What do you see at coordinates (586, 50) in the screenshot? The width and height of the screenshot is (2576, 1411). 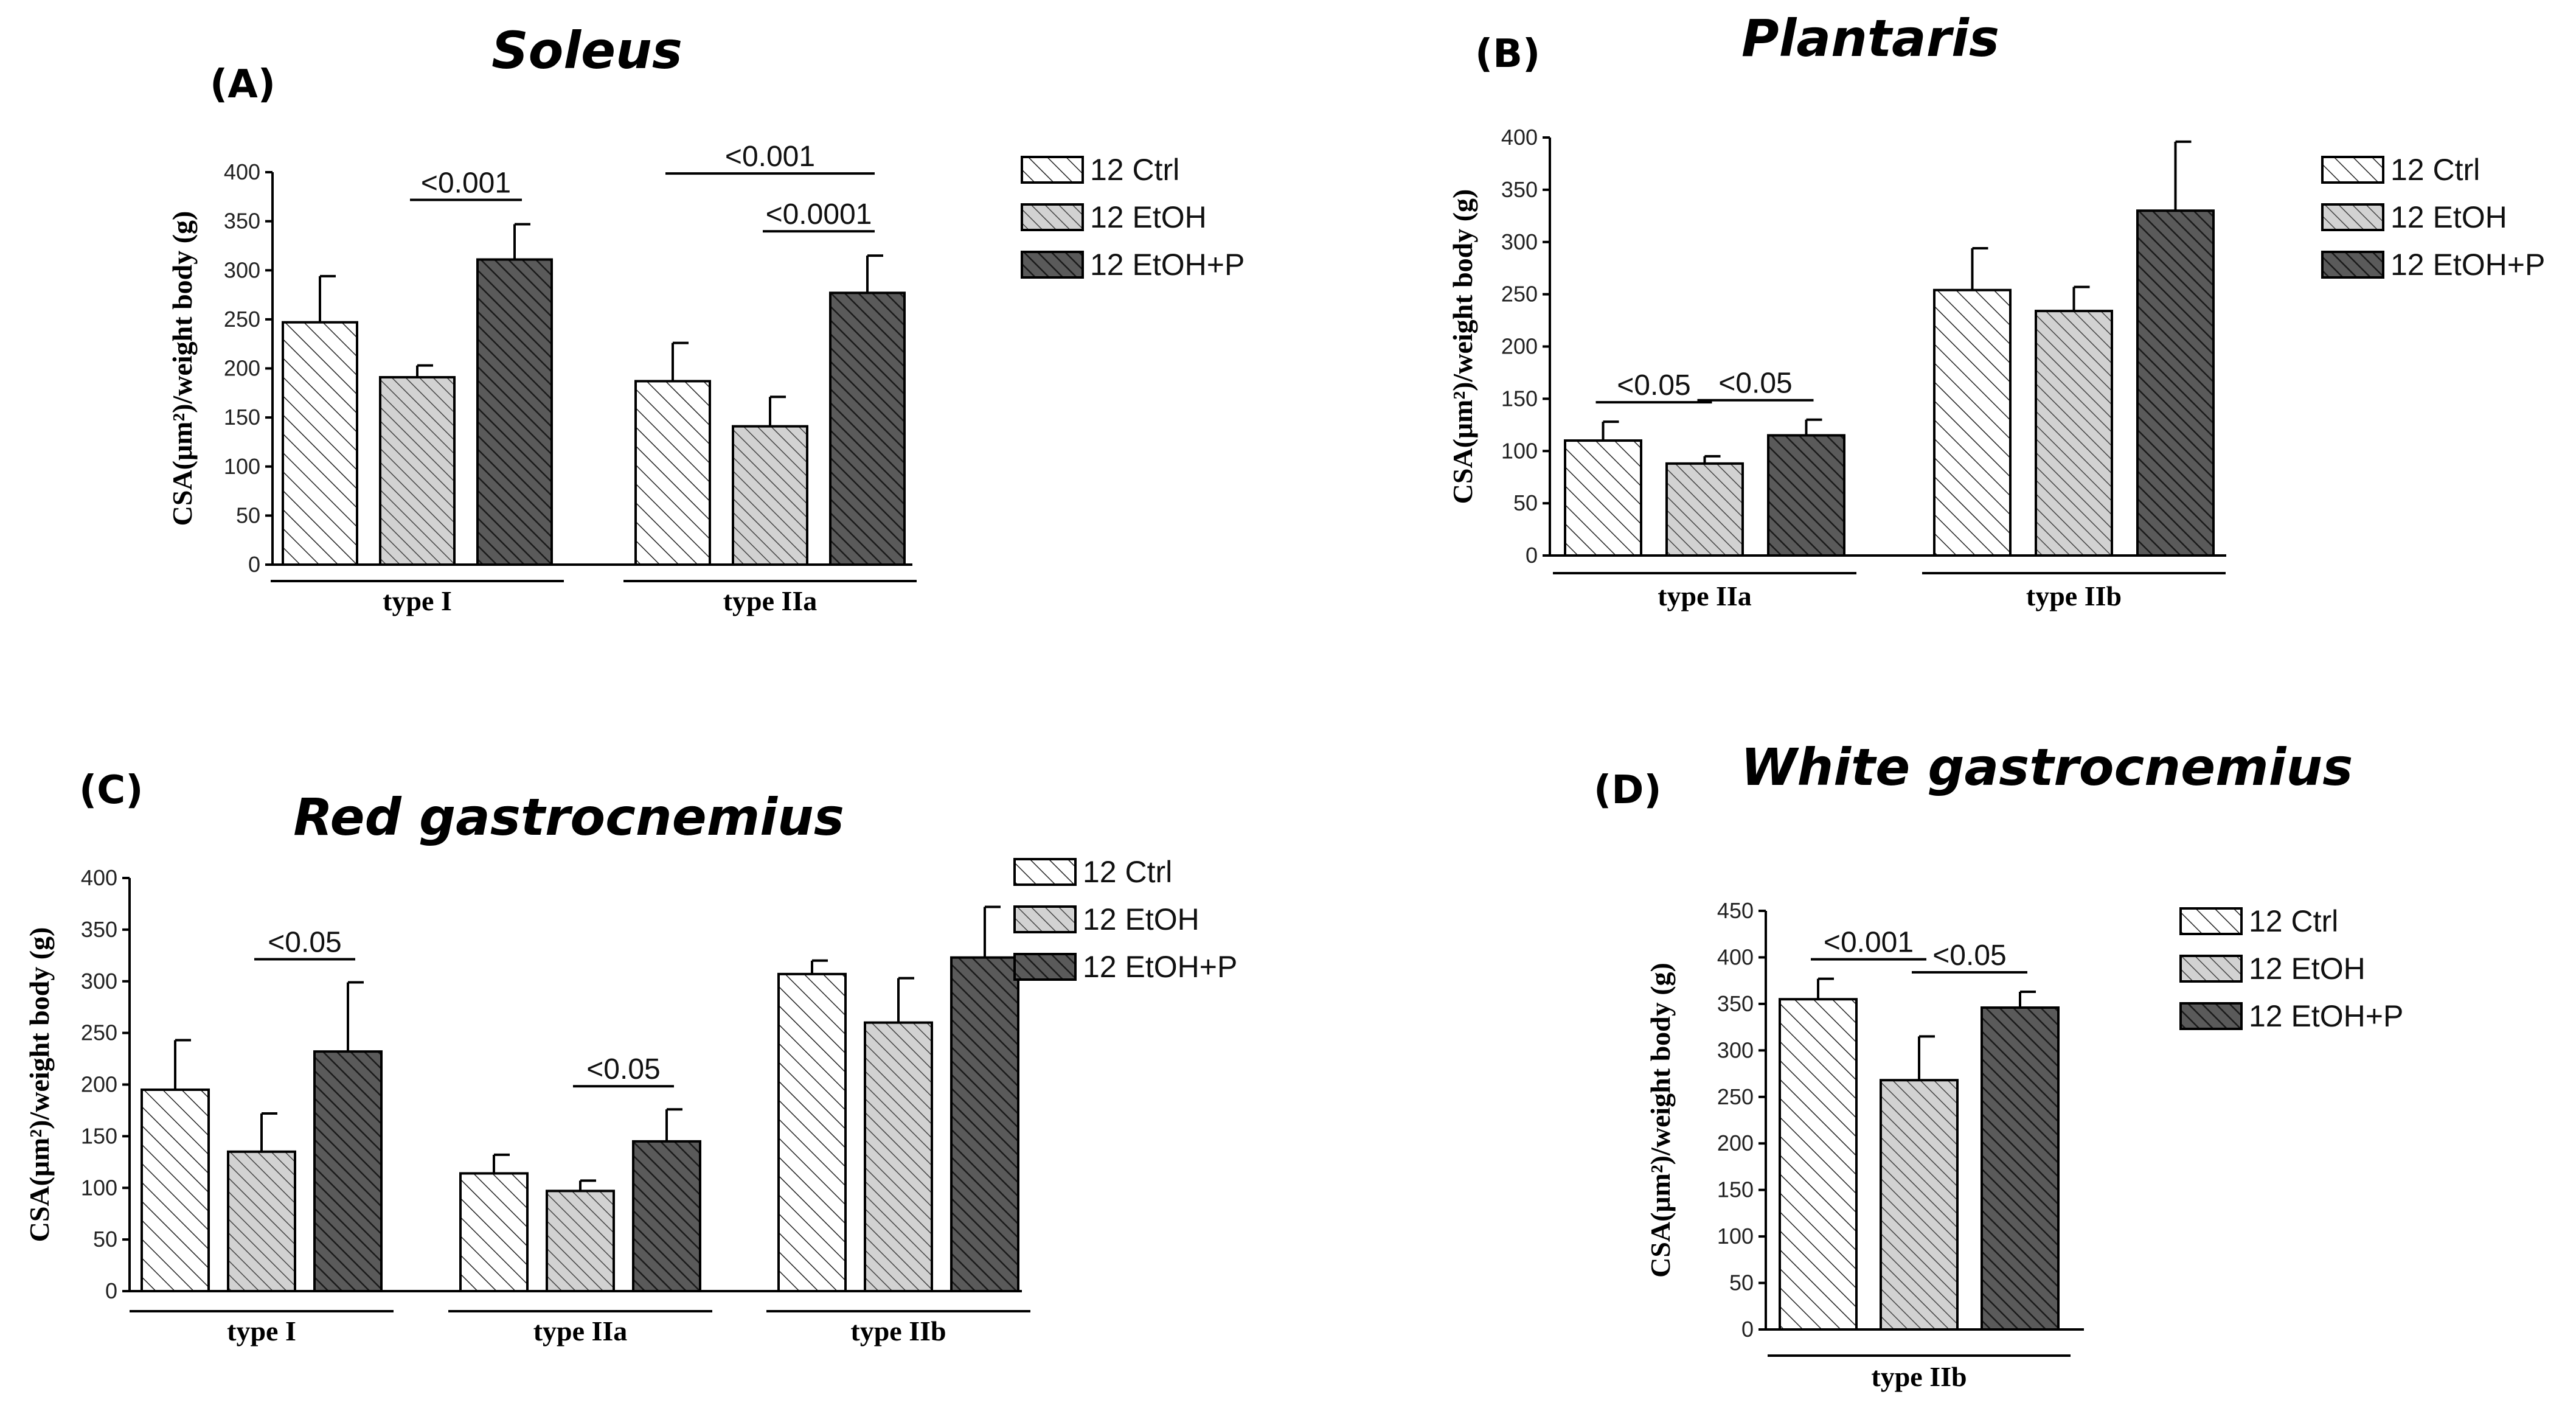 I see `chart-title: Soleus` at bounding box center [586, 50].